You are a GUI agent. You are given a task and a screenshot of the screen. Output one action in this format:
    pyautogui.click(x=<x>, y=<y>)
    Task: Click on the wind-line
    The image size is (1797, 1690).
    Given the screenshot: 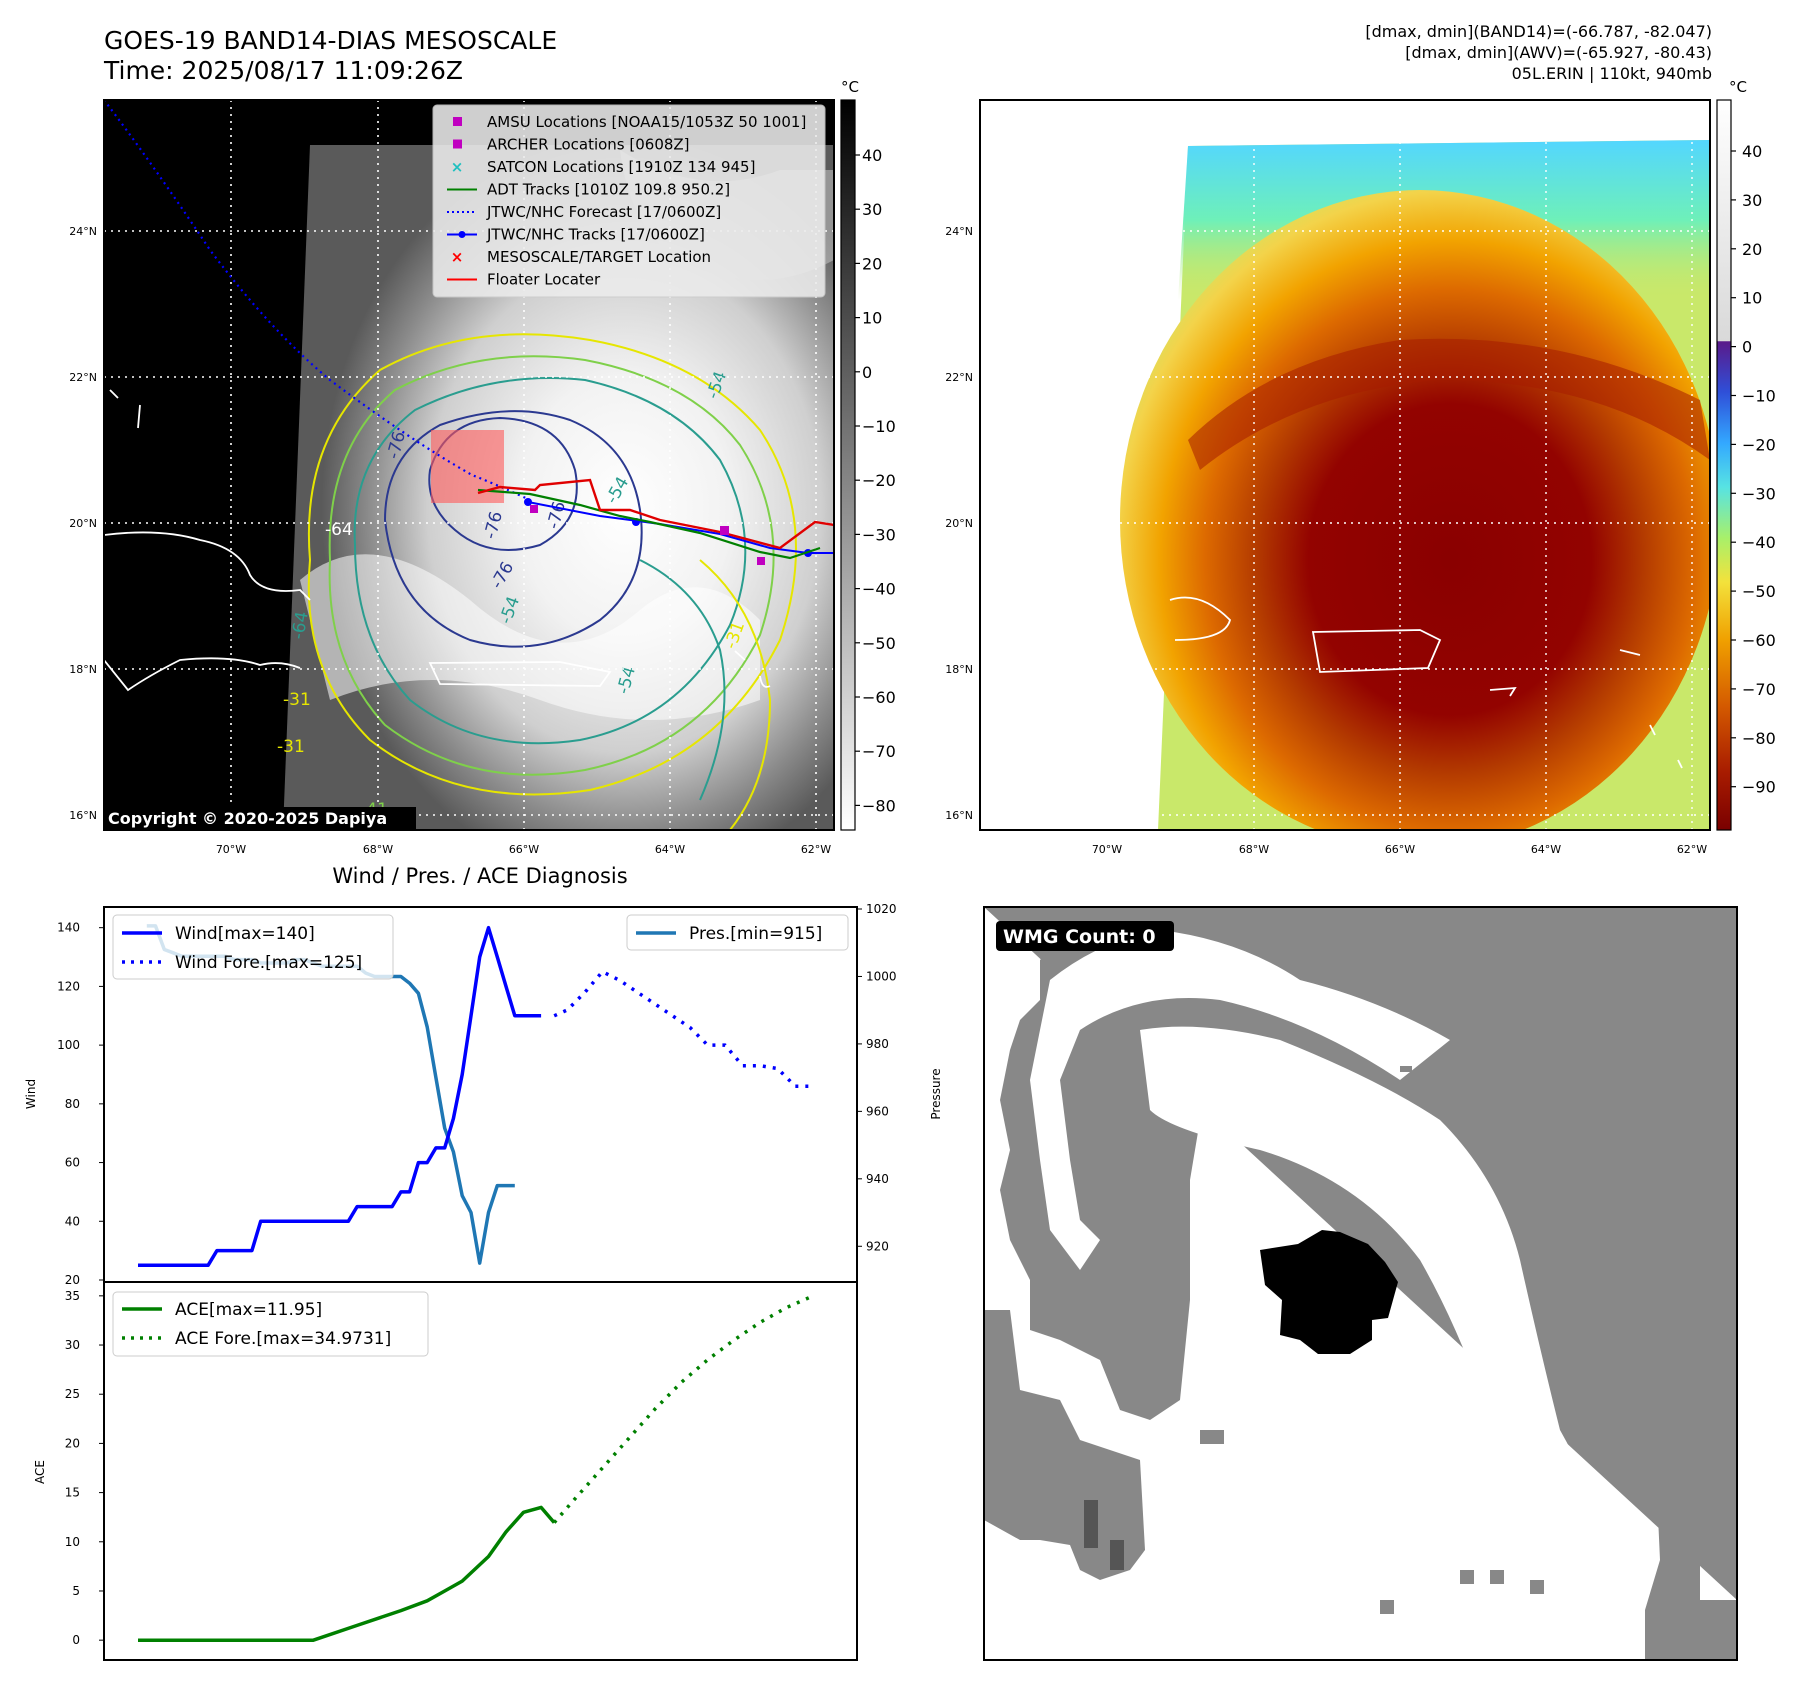 What is the action you would take?
    pyautogui.click(x=340, y=1096)
    